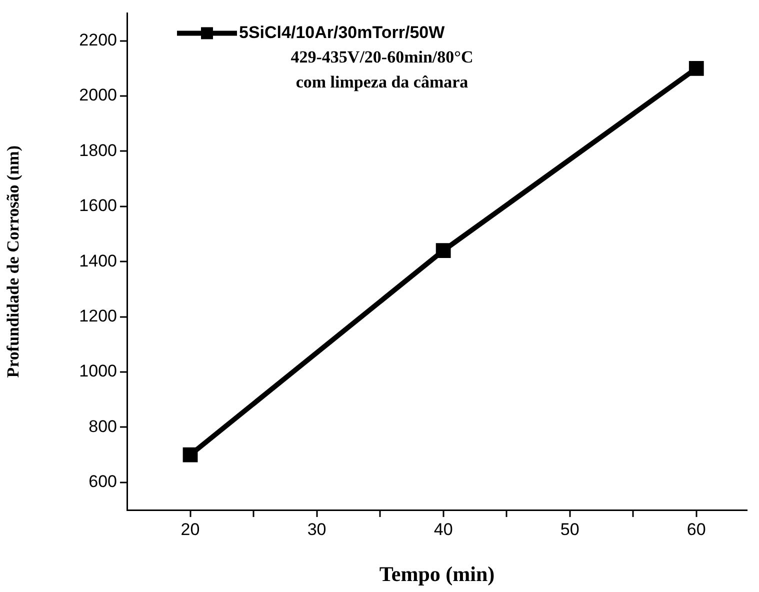 This screenshot has height=592, width=759. Describe the element at coordinates (437, 574) in the screenshot. I see `x-axis-title: Tempo (min)` at that location.